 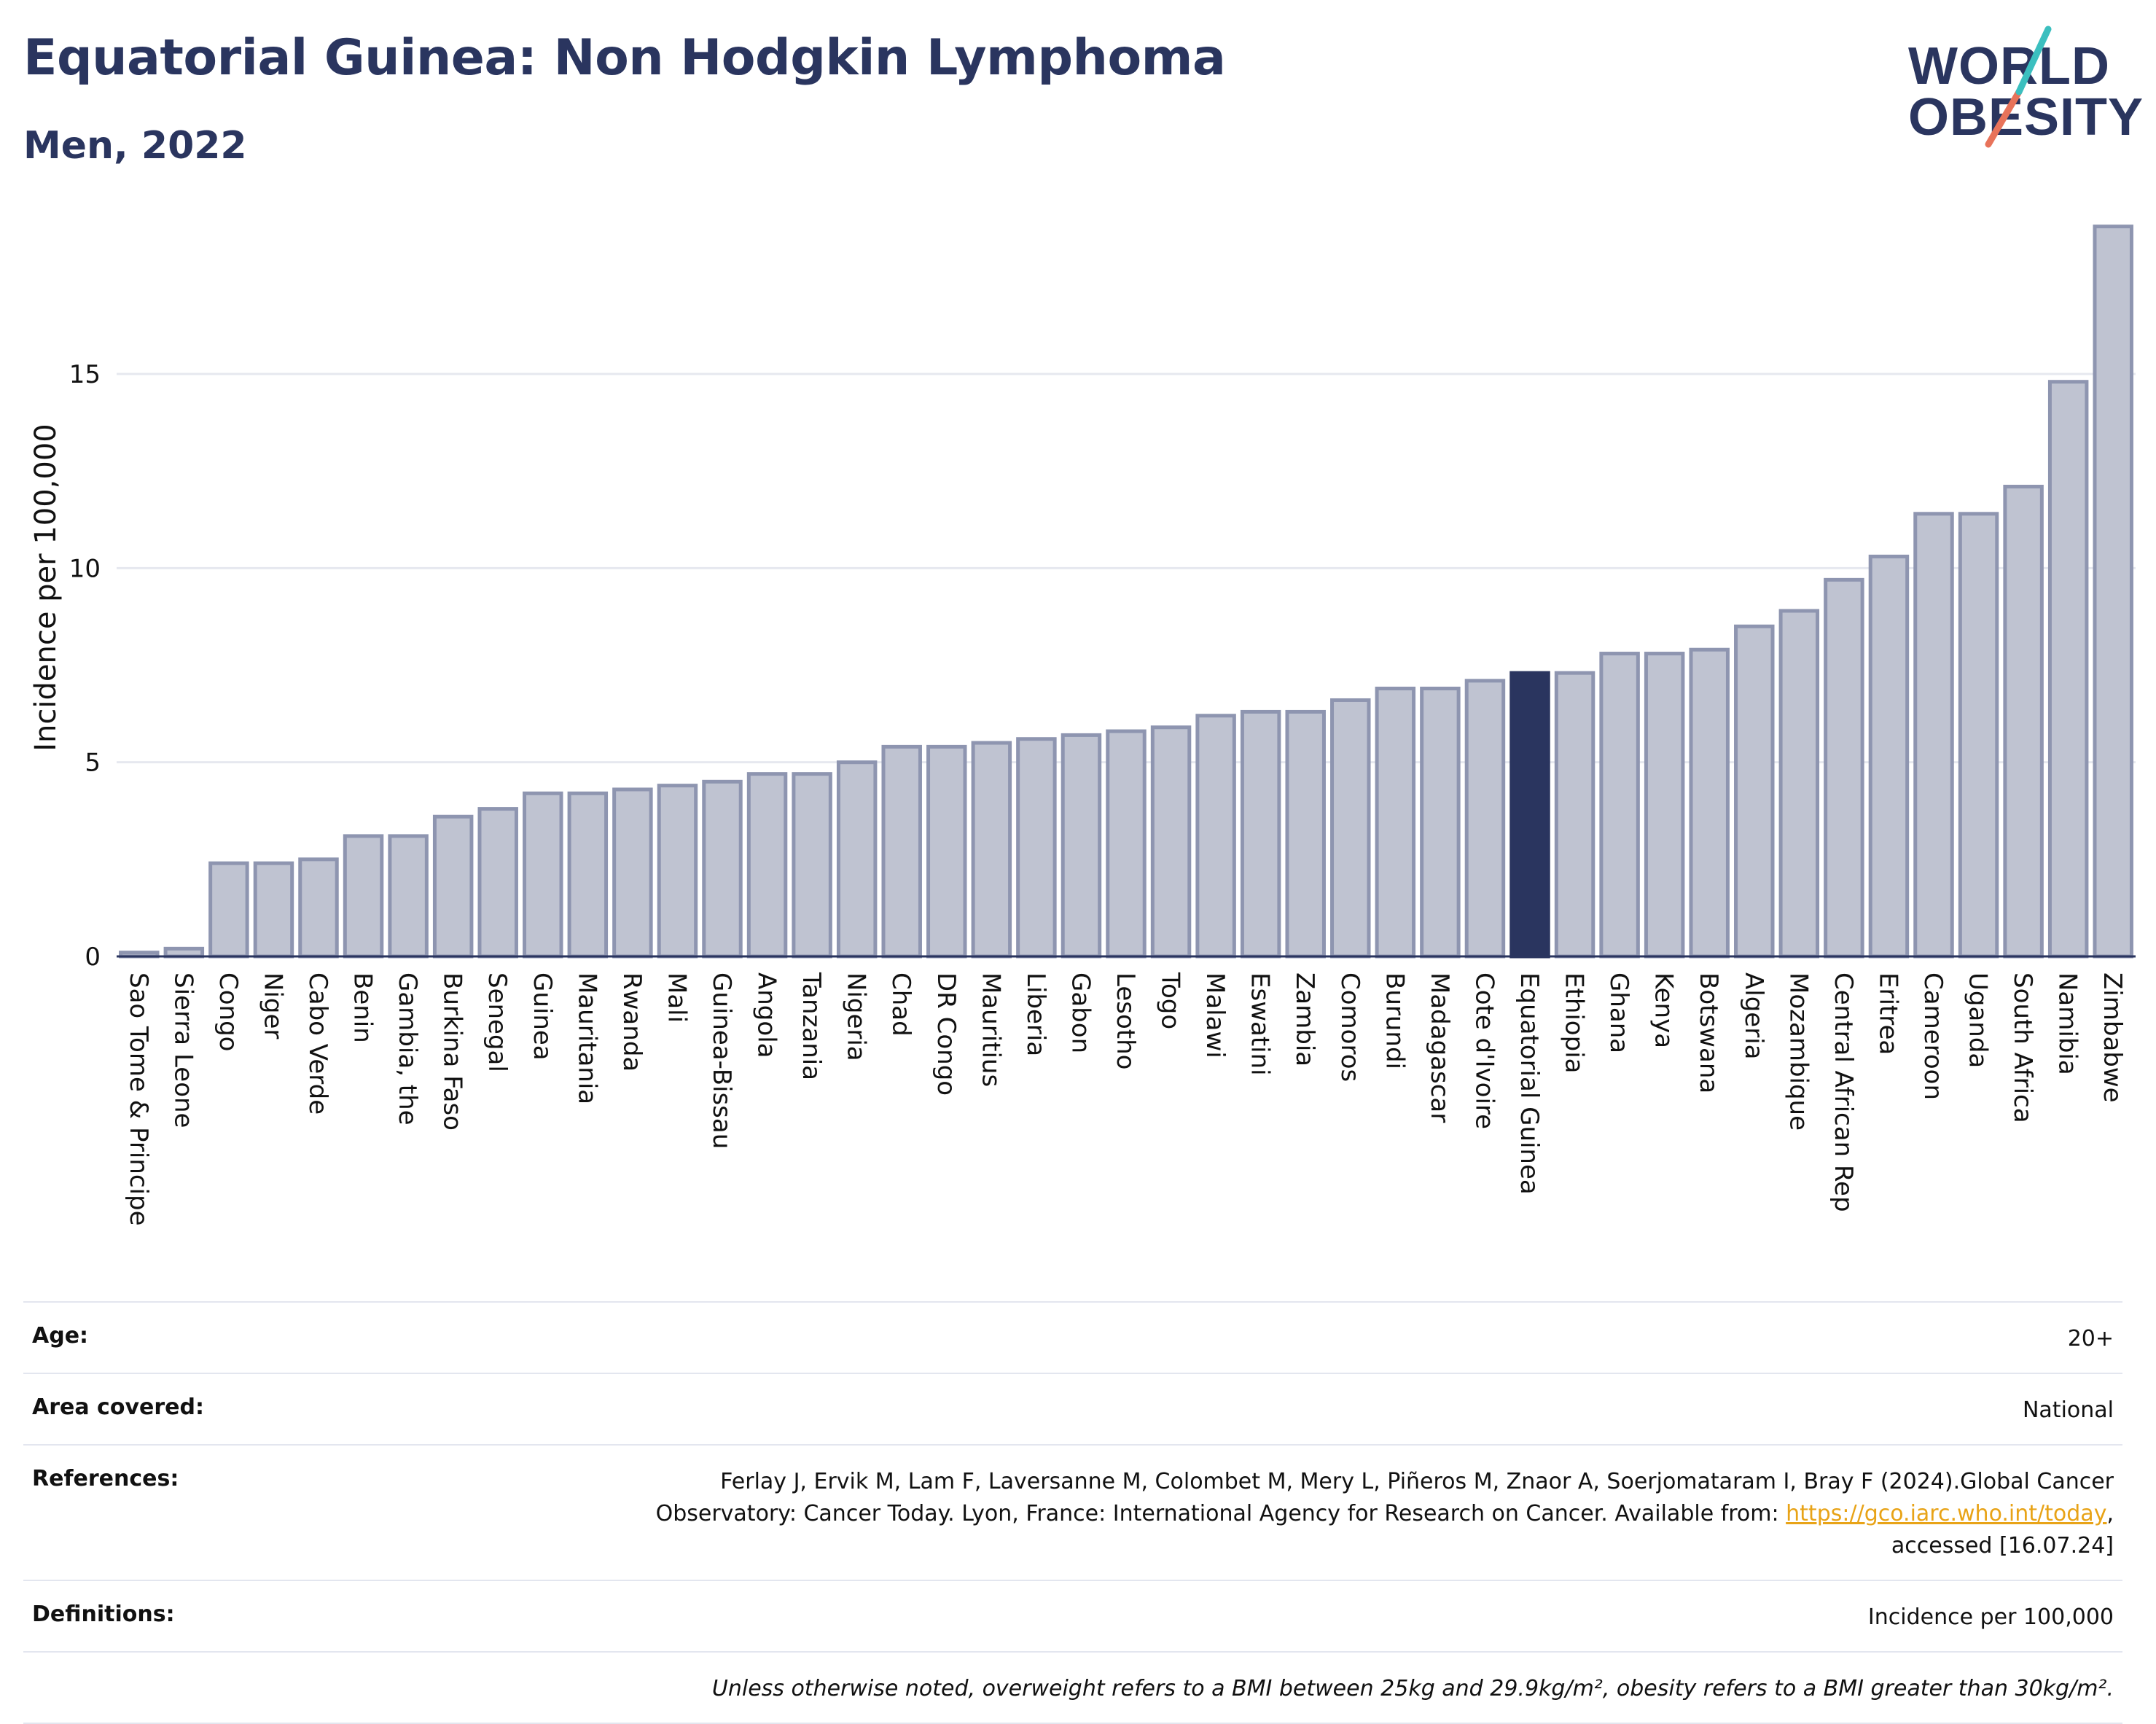 What do you see at coordinates (1036, 1014) in the screenshot?
I see `x-tick-label: Liberia` at bounding box center [1036, 1014].